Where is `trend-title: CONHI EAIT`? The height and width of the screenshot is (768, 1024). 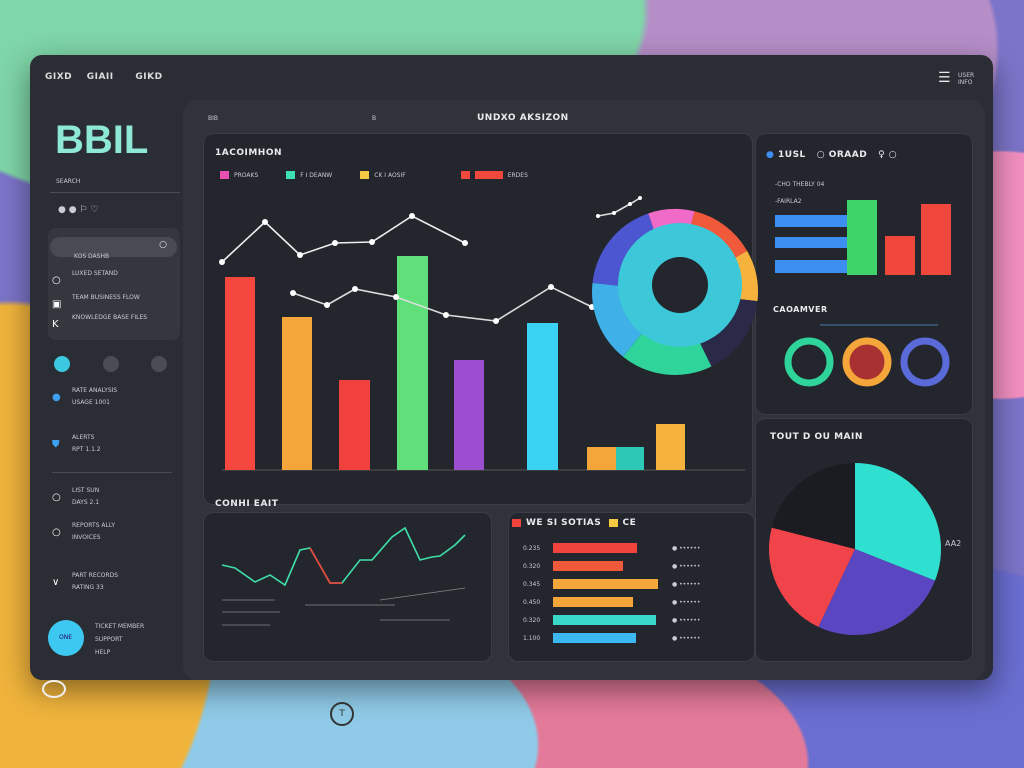
trend-title: CONHI EAIT is located at coordinates (247, 504).